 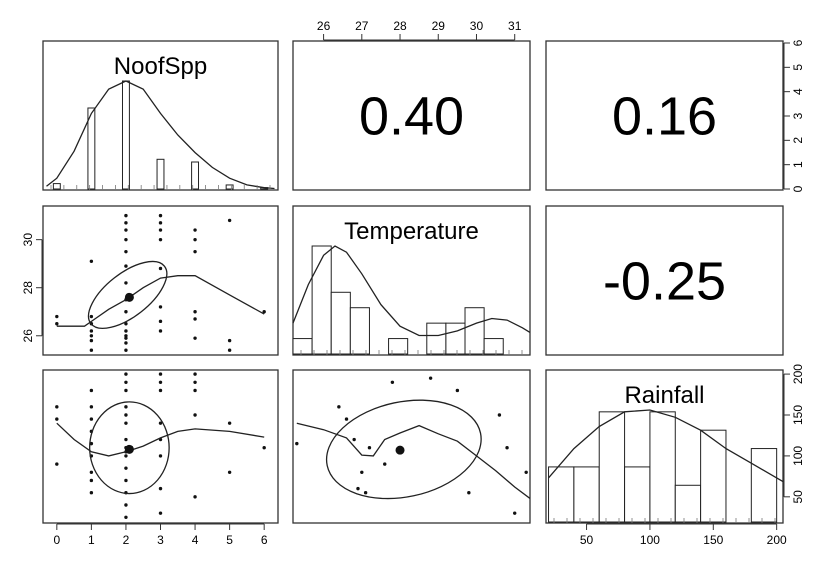 What do you see at coordinates (324, 26) in the screenshot?
I see `tick-label: 26` at bounding box center [324, 26].